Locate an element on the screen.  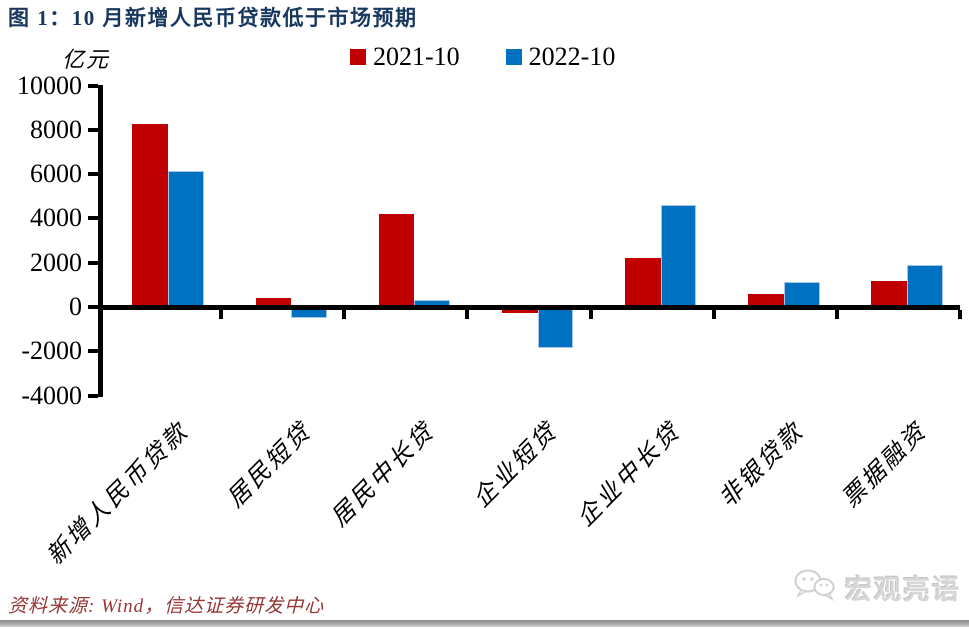
y-tick-label: 10000 is located at coordinates (49, 85).